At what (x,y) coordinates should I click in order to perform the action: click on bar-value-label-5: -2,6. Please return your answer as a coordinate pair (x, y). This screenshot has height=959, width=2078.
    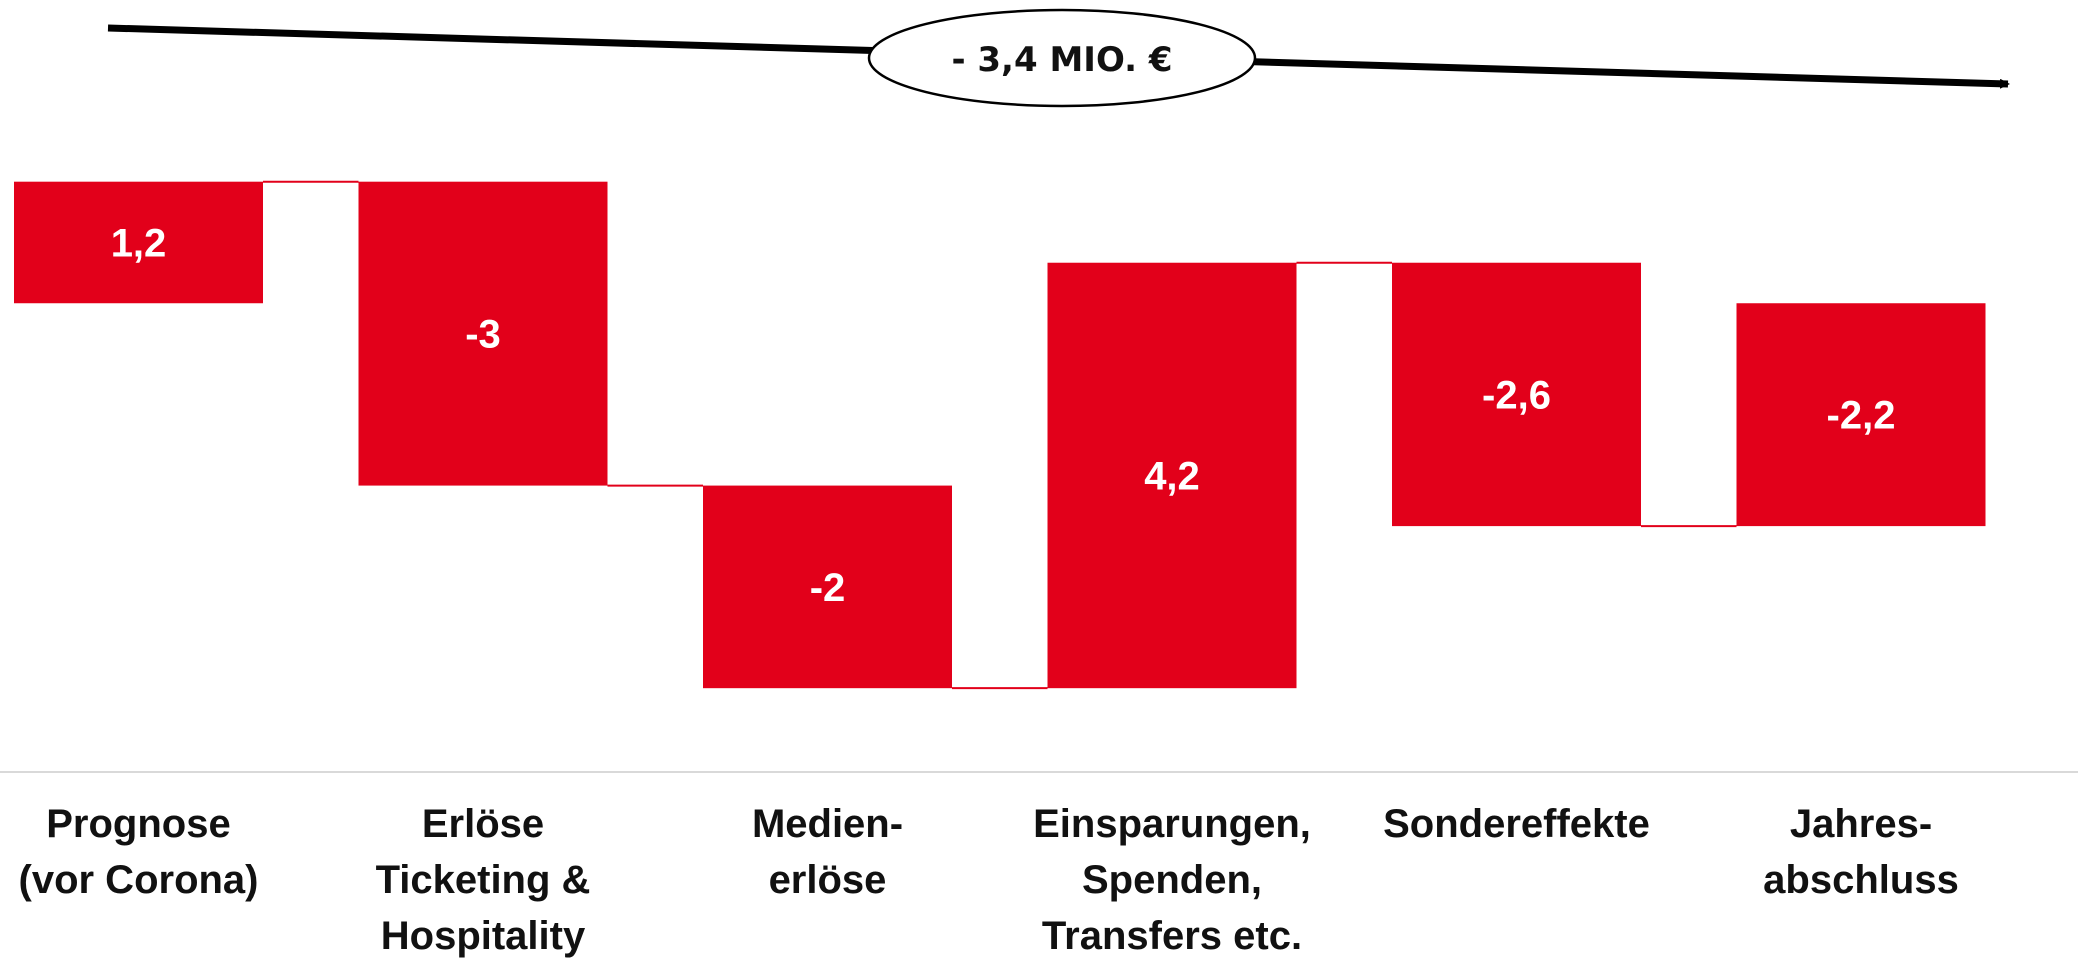
    Looking at the image, I should click on (1516, 395).